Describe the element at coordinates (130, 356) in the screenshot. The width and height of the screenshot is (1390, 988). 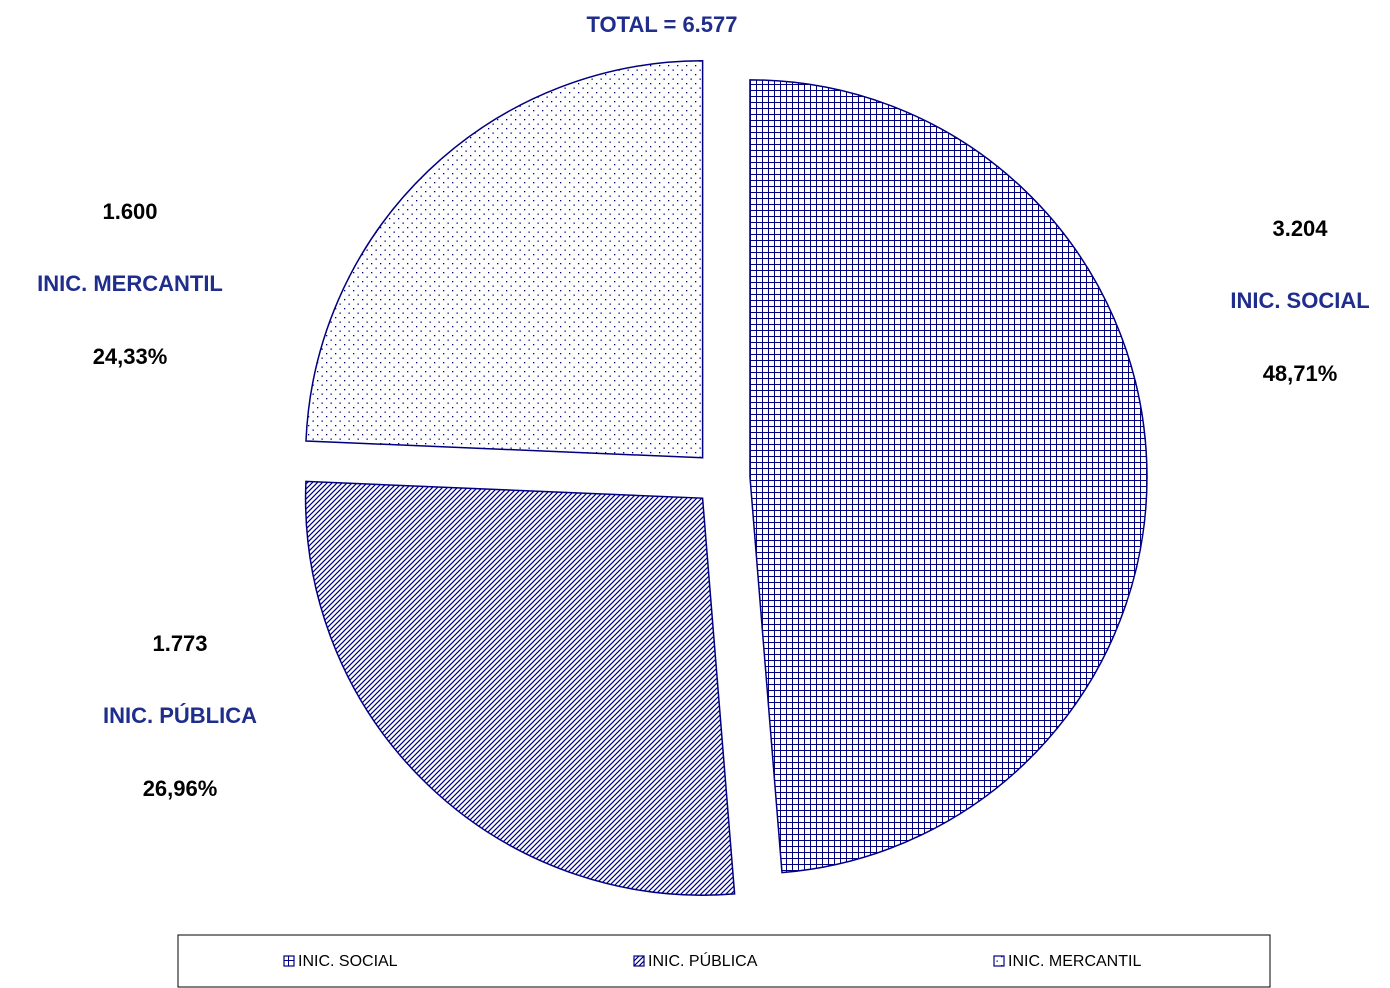
I see `percent-label: 24,33%` at that location.